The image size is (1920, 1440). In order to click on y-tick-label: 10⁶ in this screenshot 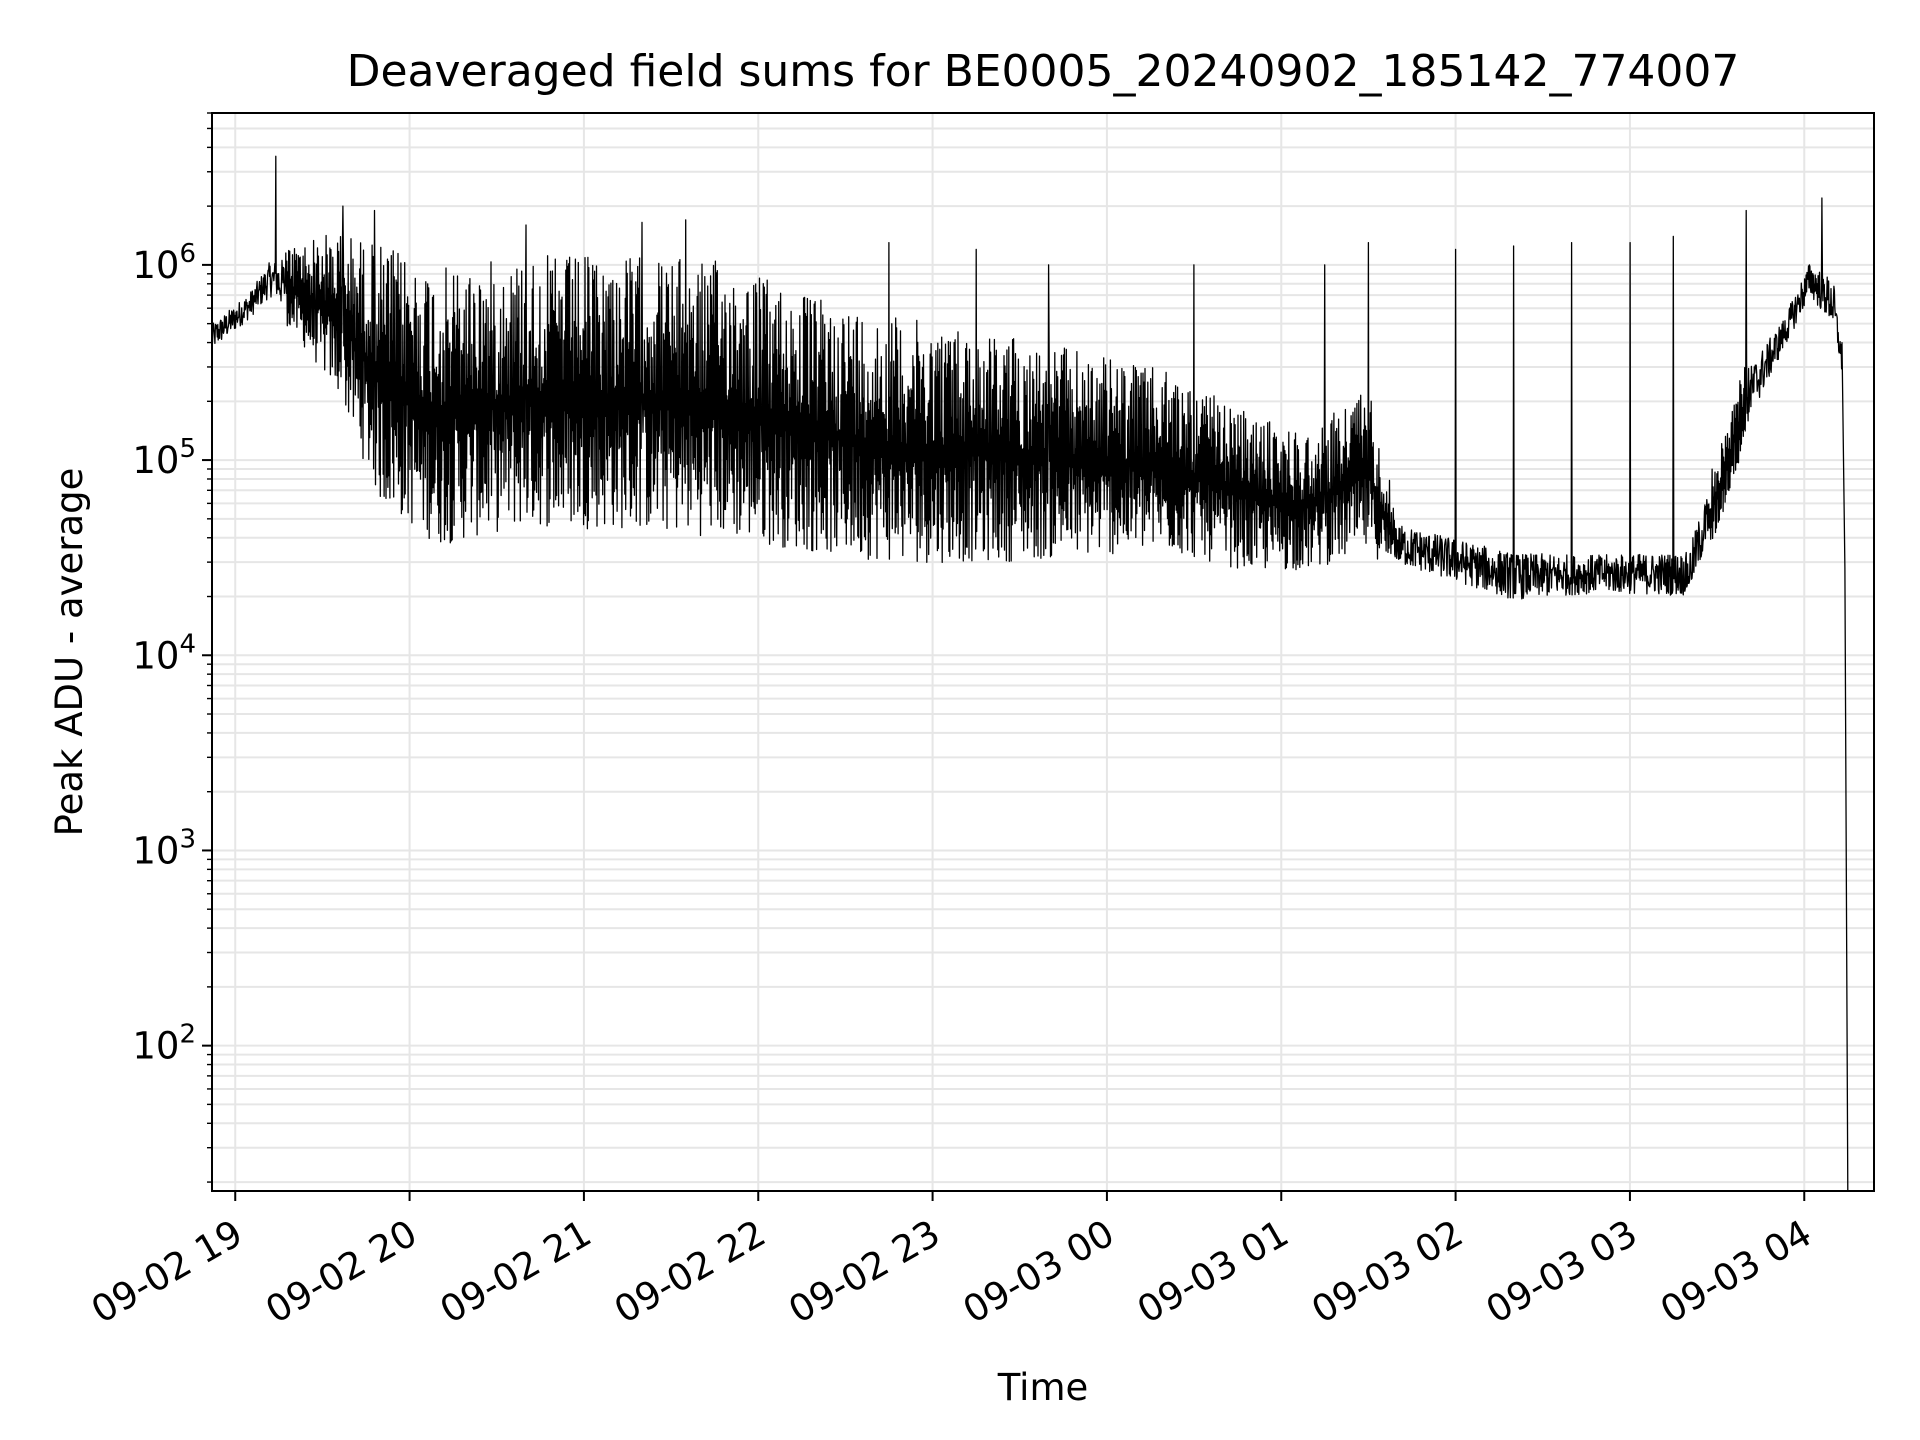, I will do `click(164, 263)`.